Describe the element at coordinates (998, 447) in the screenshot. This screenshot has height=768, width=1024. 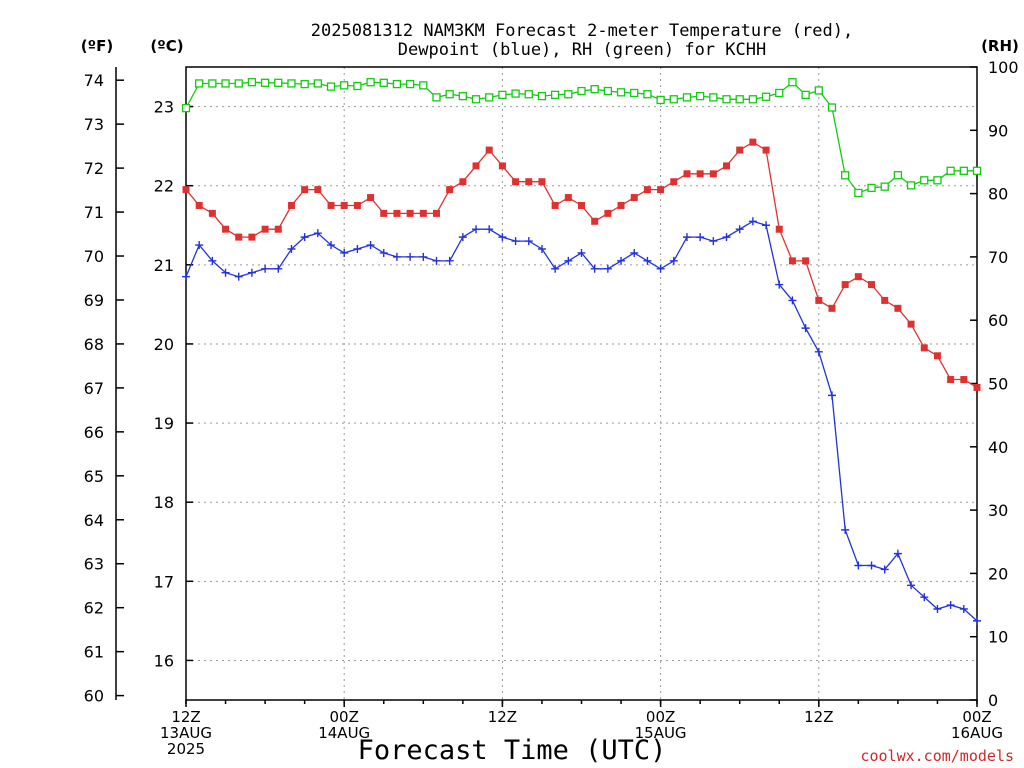
I see `rh-tick-label: 40` at that location.